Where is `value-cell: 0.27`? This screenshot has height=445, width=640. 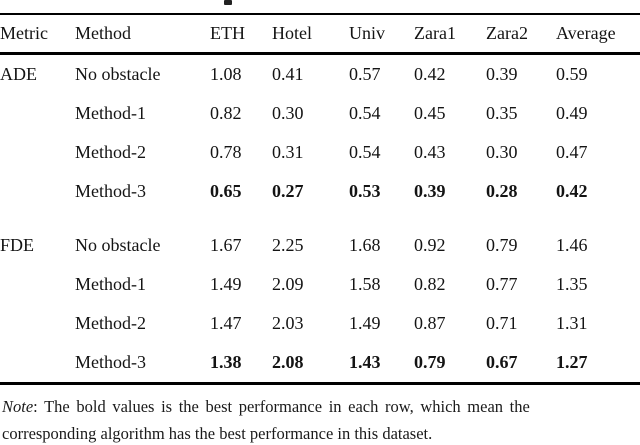
value-cell: 0.27 is located at coordinates (288, 191).